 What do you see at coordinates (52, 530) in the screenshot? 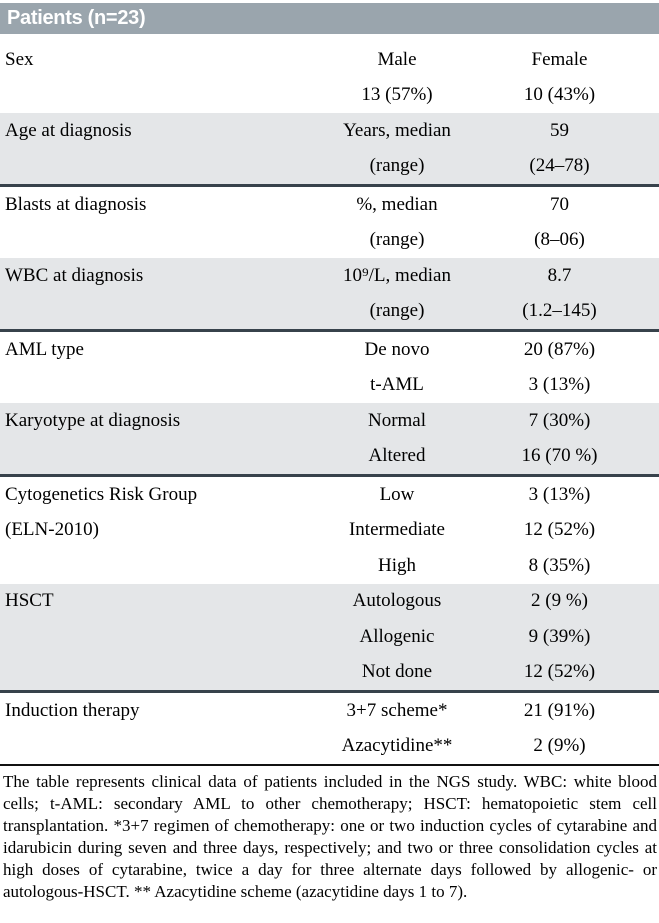
I see `row-label-cell: (ELN-2010)` at bounding box center [52, 530].